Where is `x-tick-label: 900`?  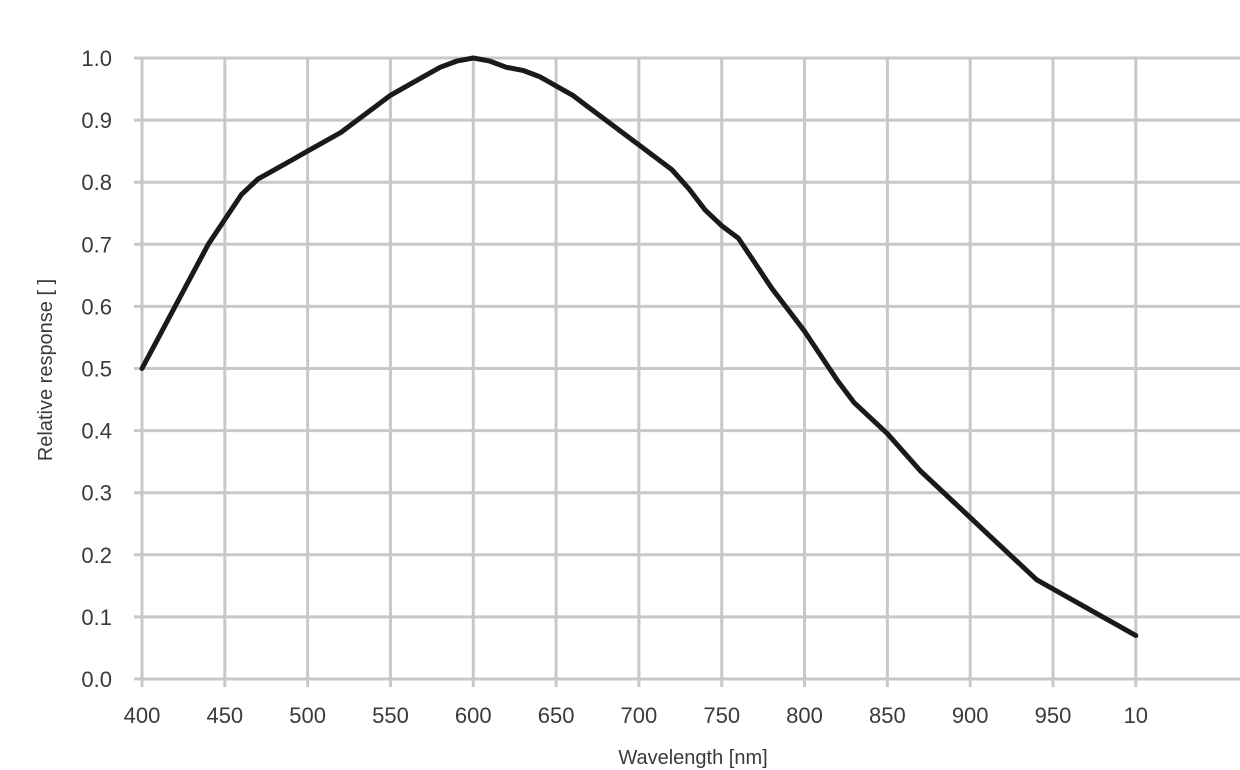
x-tick-label: 900 is located at coordinates (970, 715).